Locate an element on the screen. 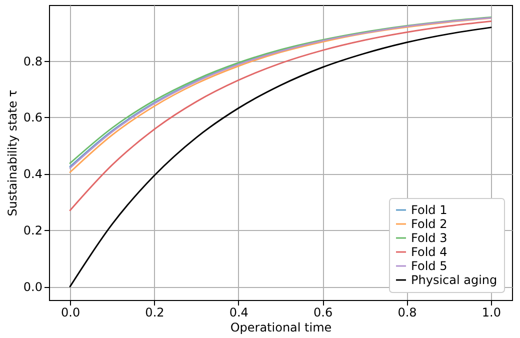 The image size is (520, 338). legend-label: Fold 5 is located at coordinates (429, 266).